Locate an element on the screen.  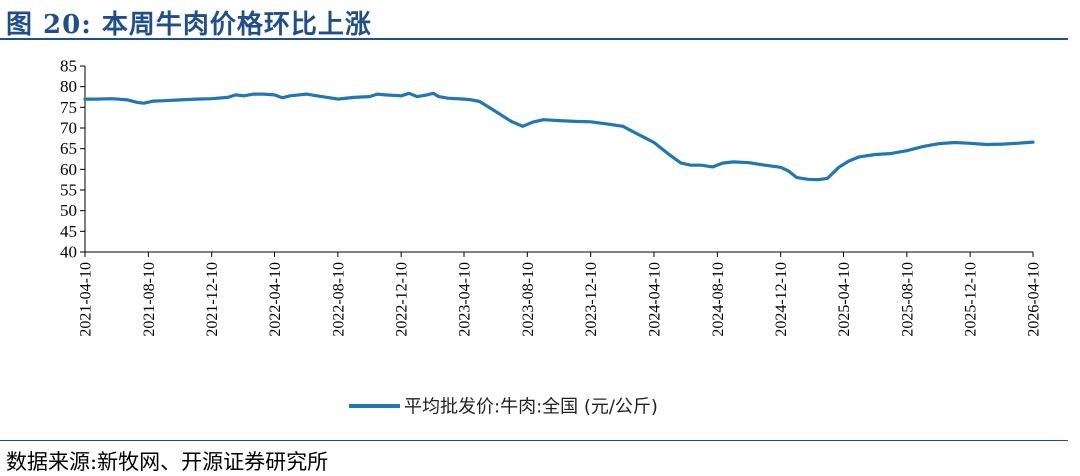
y-tick-label: 65 is located at coordinates (68, 148).